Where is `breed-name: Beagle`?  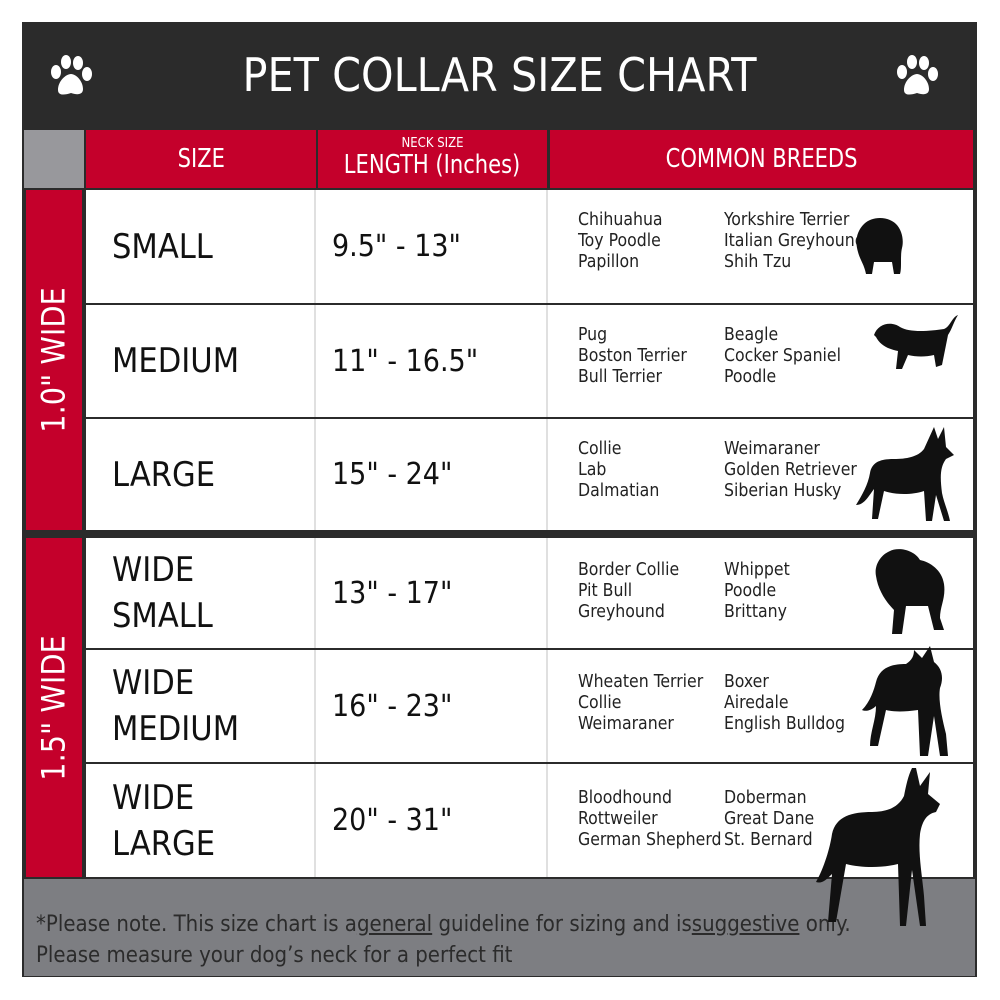 breed-name: Beagle is located at coordinates (751, 335).